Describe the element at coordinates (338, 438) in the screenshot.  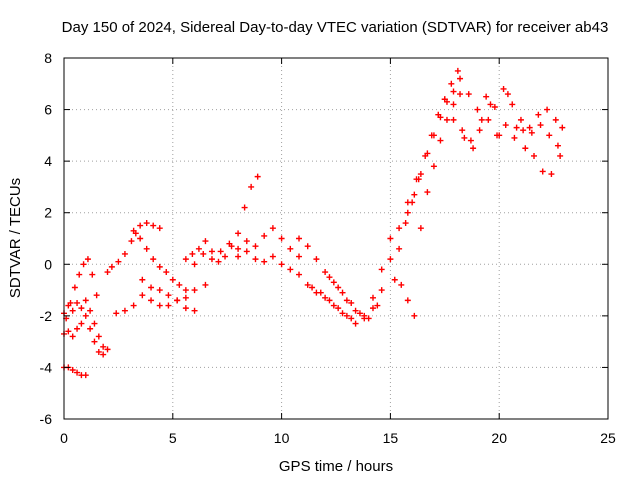
I see `x-axis-tick-labels: 0 5 10 15 20 25` at that location.